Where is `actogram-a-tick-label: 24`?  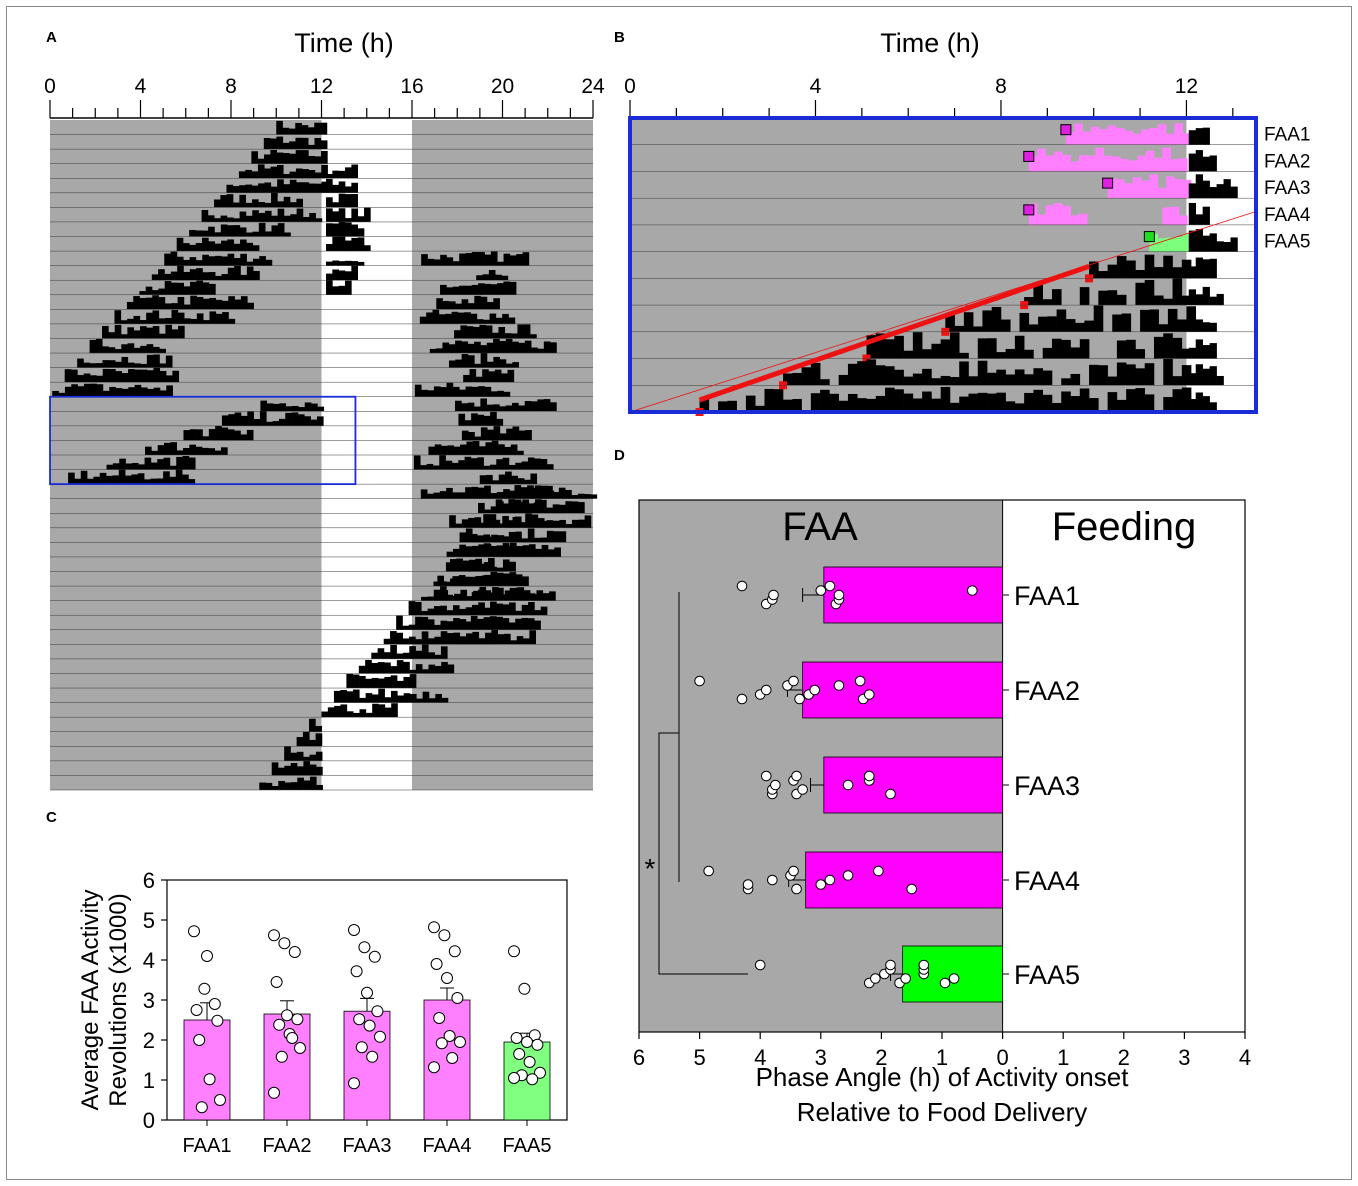 actogram-a-tick-label: 24 is located at coordinates (593, 86).